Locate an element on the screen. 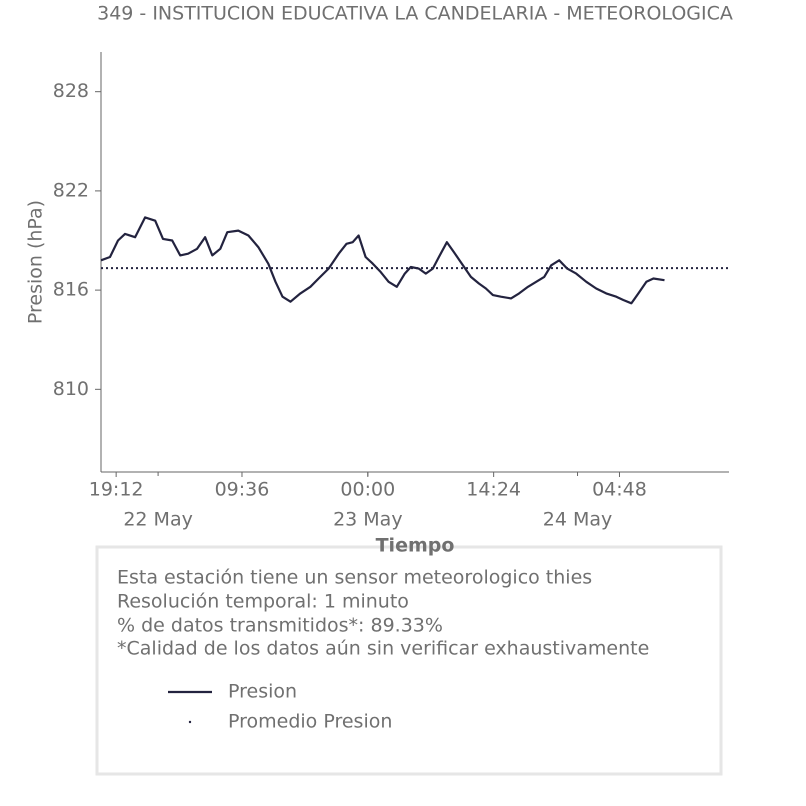 The image size is (806, 806). y-tick-label: 822 is located at coordinates (71, 190).